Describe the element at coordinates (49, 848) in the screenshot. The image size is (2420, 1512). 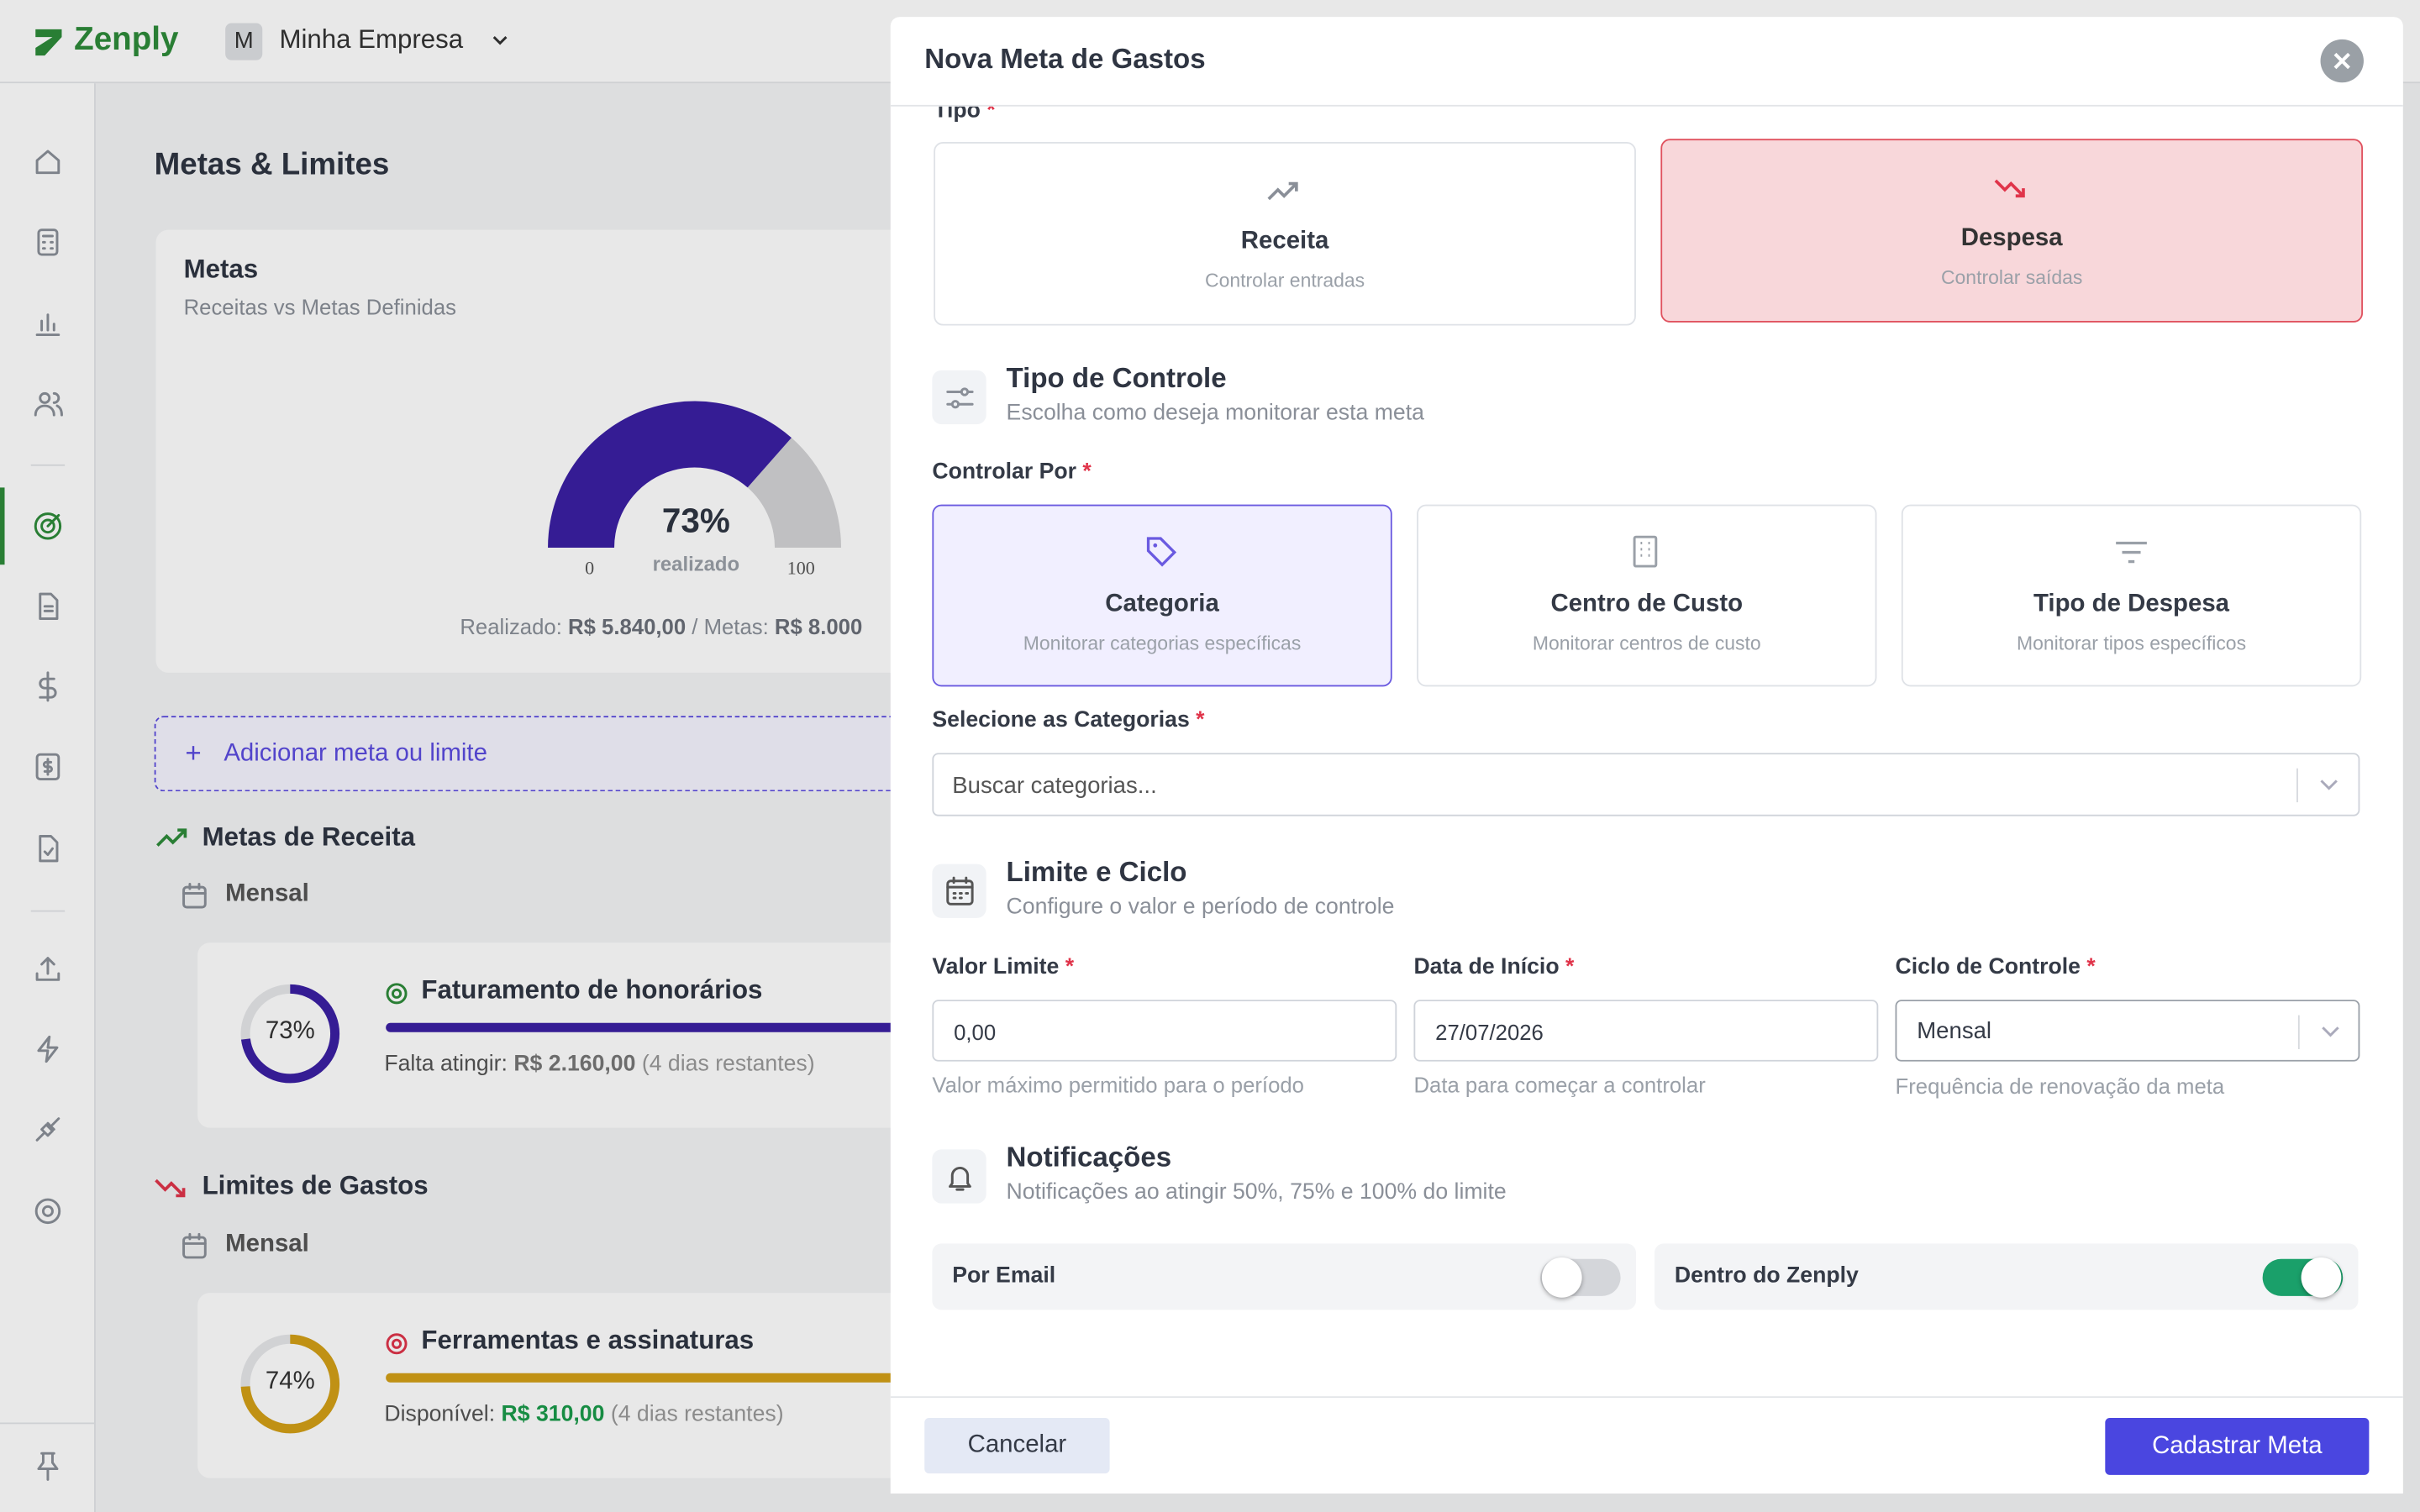
I see `nav-tasks` at that location.